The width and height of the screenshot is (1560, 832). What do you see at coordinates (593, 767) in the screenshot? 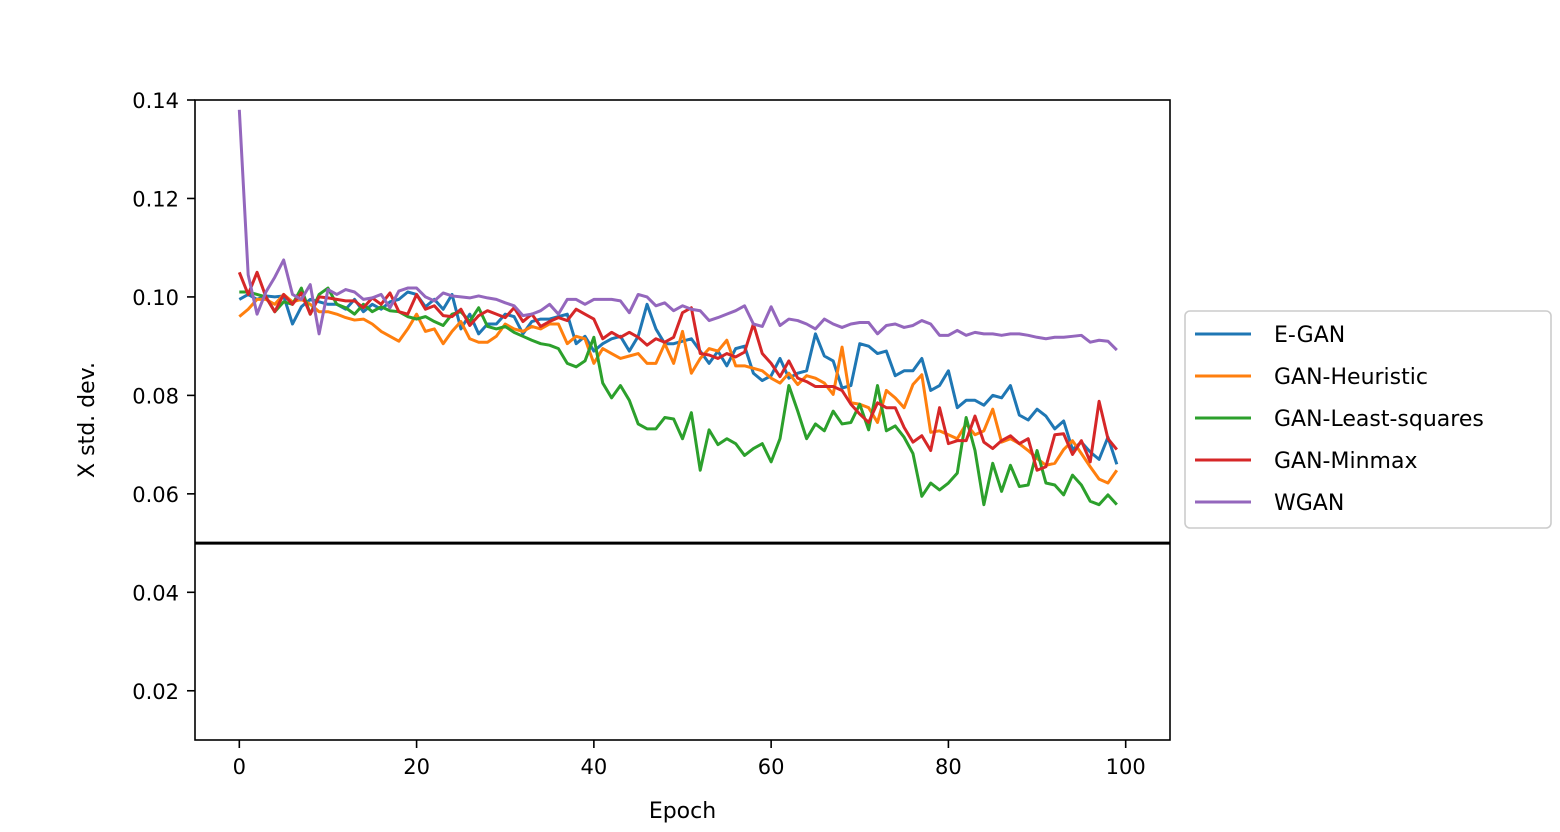
I see `x-tick-label: 40` at bounding box center [593, 767].